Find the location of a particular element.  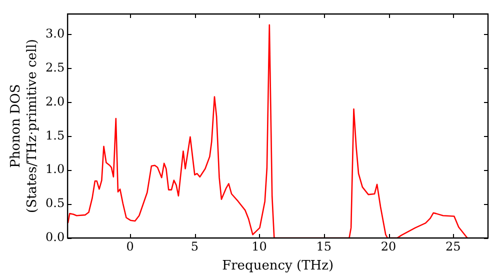

x-tick-label: 15 is located at coordinates (324, 246).